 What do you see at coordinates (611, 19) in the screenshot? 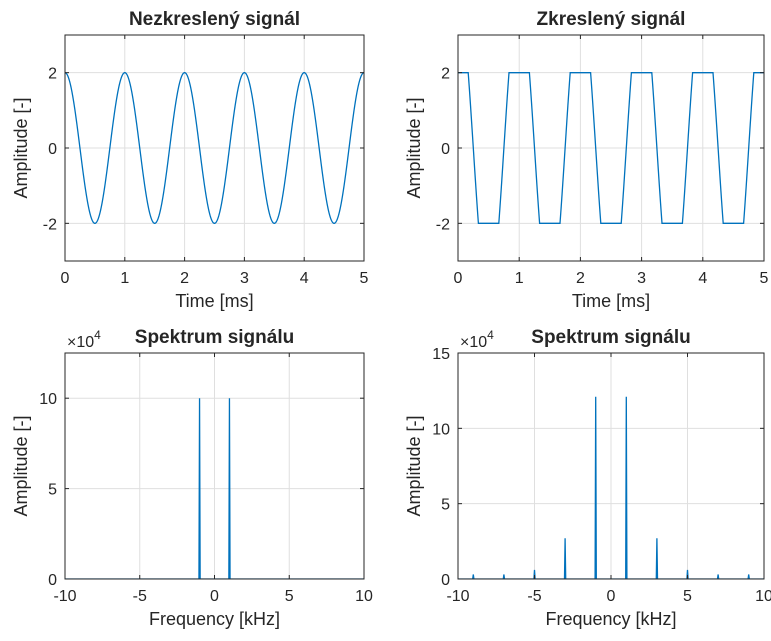
I see `chart-title: Zkreslený signál` at bounding box center [611, 19].